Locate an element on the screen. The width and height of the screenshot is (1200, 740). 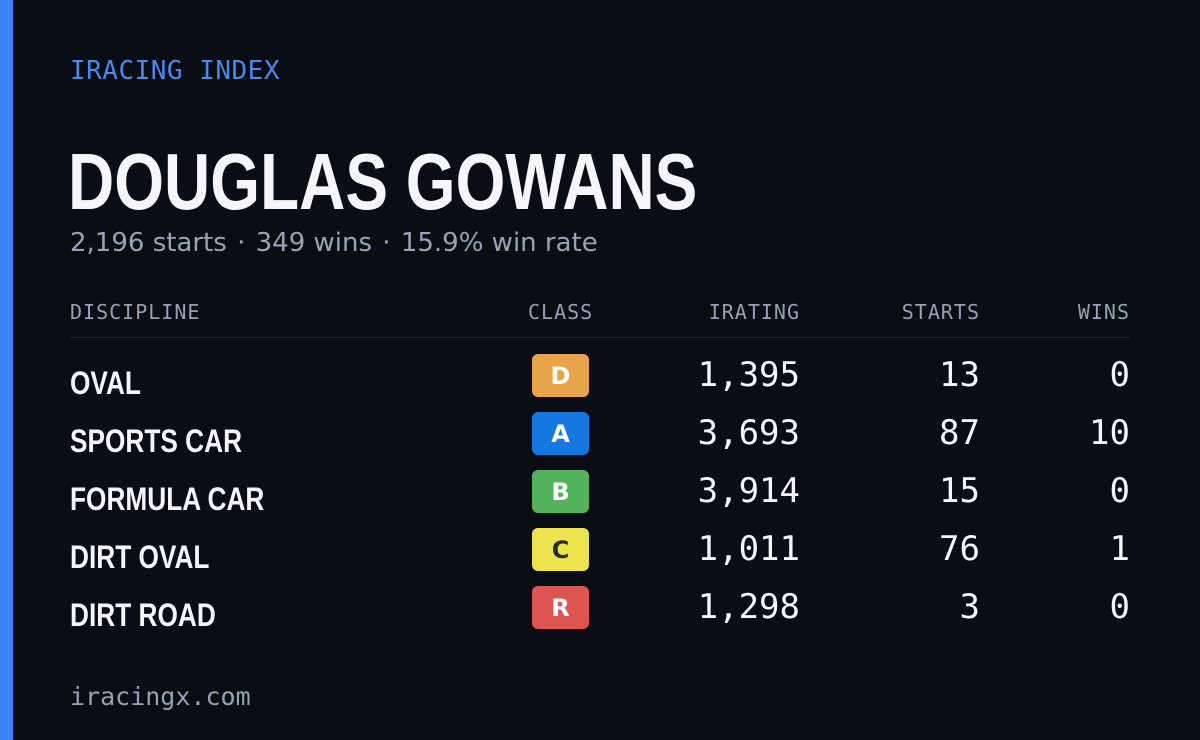
table-row: OVAL D 1,395 13 0 is located at coordinates (600, 382).